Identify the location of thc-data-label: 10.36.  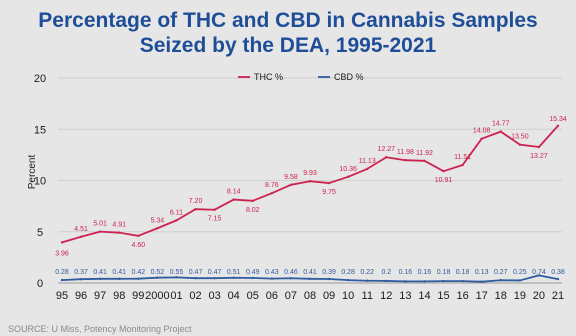
(348, 169).